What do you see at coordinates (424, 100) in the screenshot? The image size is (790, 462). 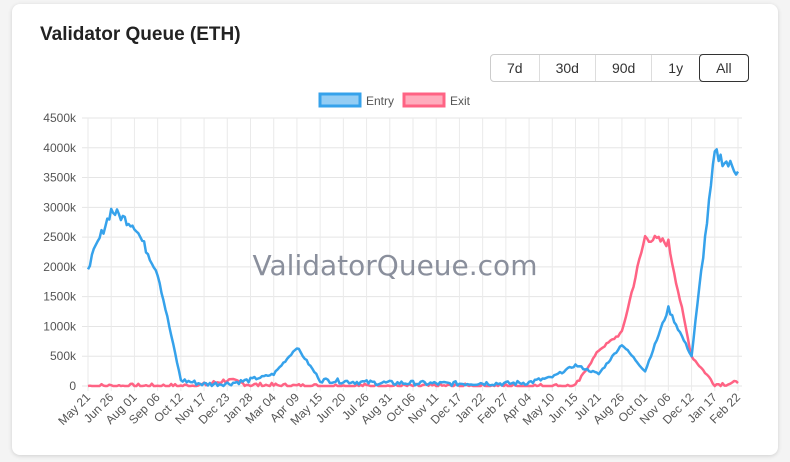 I see `legend-swatch-exit` at bounding box center [424, 100].